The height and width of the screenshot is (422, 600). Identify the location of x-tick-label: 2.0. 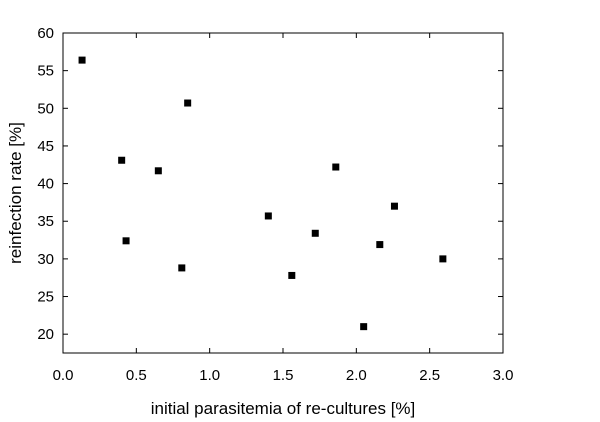
(356, 375).